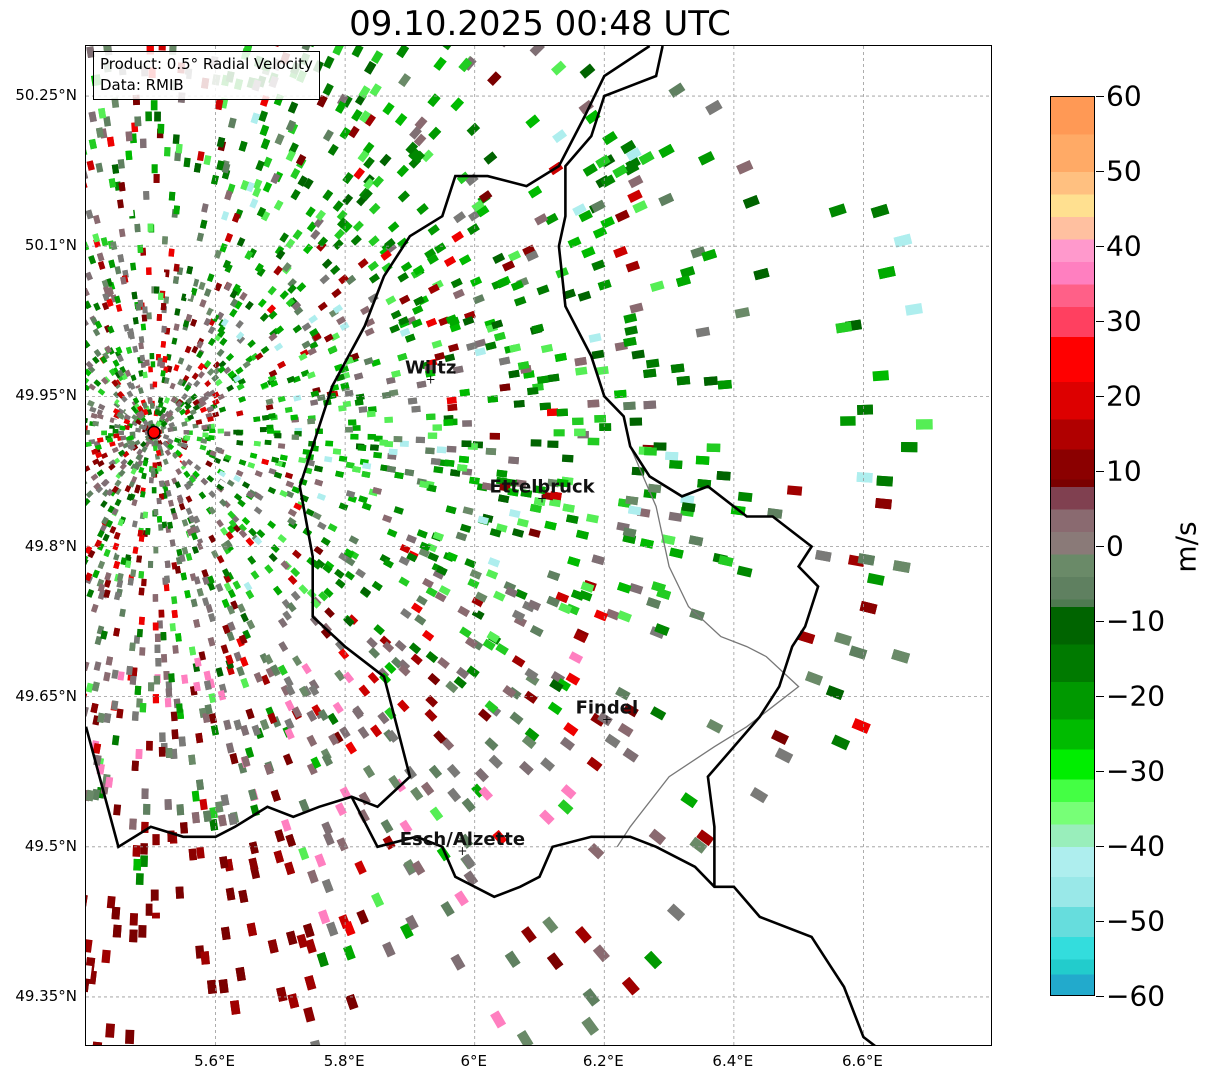 The width and height of the screenshot is (1207, 1081). What do you see at coordinates (206, 64) in the screenshot?
I see `product-label: Product: 0.5° Radial Velocity` at bounding box center [206, 64].